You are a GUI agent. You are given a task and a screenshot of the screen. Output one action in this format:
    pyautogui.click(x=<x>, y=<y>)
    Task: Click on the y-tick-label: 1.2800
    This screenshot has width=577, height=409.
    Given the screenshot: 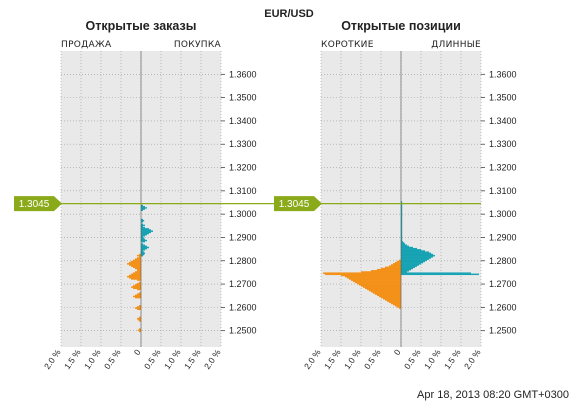 What is the action you would take?
    pyautogui.click(x=243, y=261)
    